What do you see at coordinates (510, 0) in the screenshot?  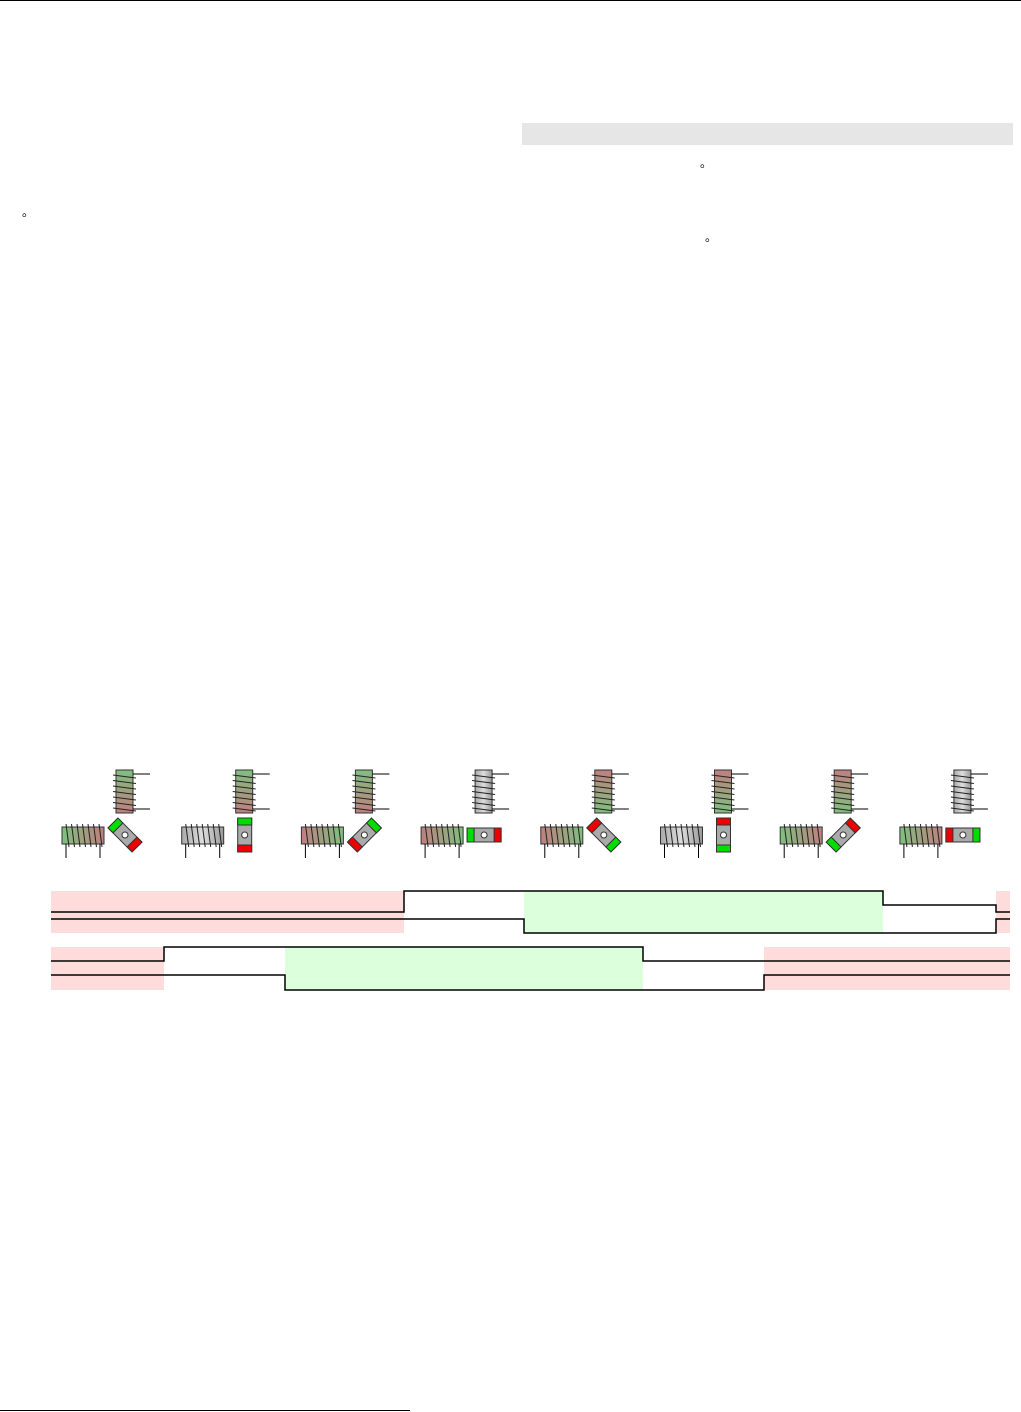 I see `top-rule` at bounding box center [510, 0].